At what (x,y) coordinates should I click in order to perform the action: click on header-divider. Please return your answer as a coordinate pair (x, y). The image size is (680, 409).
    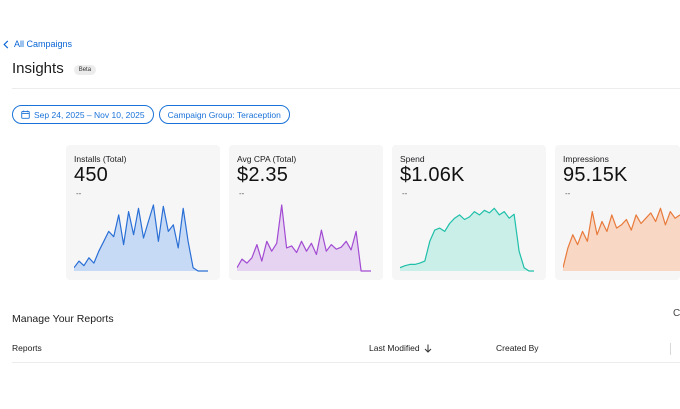
    Looking at the image, I should click on (346, 88).